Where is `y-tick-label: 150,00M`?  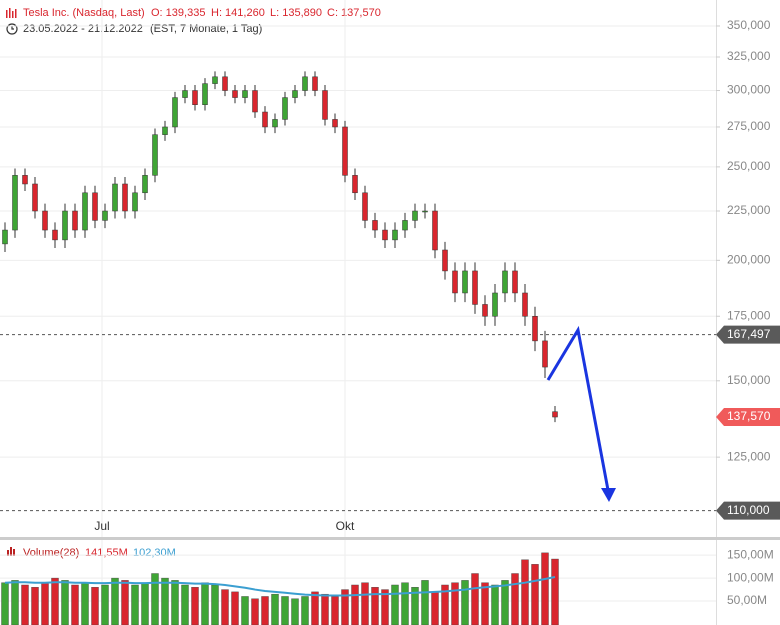 y-tick-label: 150,00M is located at coordinates (750, 554).